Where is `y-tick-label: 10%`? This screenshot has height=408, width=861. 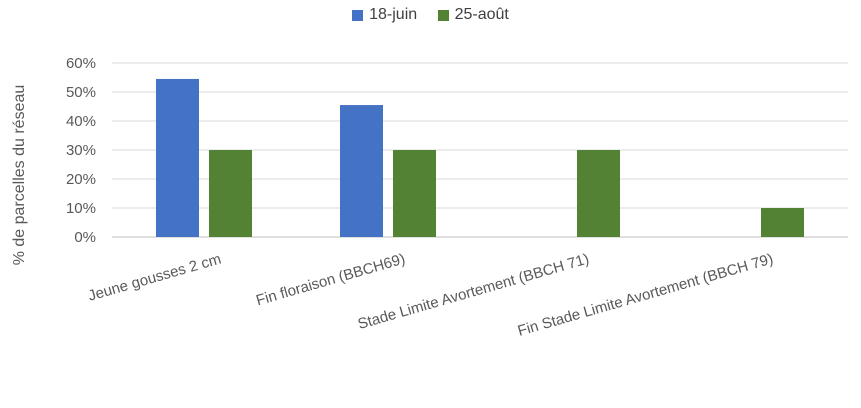 y-tick-label: 10% is located at coordinates (81, 208).